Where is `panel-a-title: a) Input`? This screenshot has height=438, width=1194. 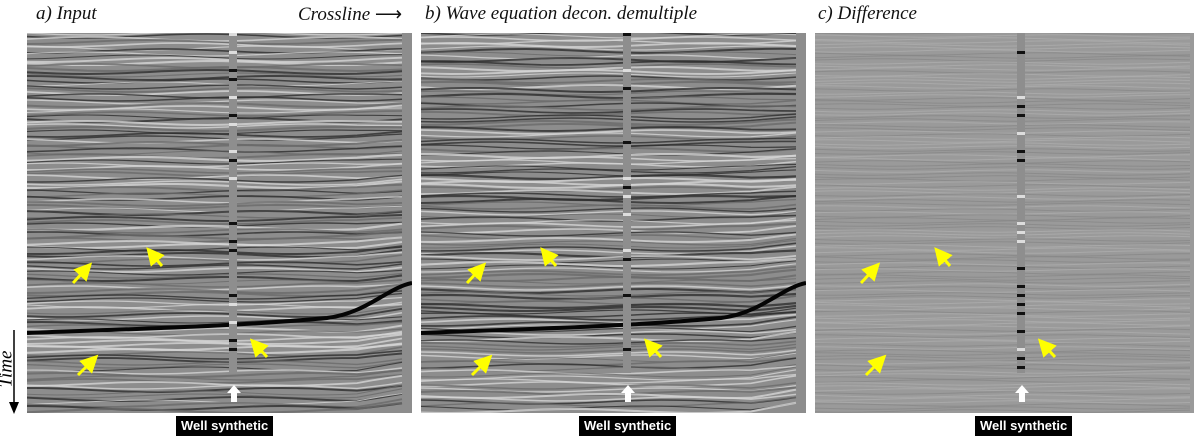
panel-a-title: a) Input is located at coordinates (66, 13).